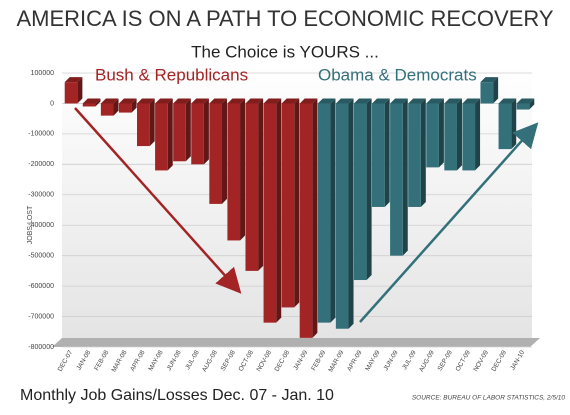 This screenshot has width=570, height=415. Describe the element at coordinates (41, 286) in the screenshot. I see `y-tick-label: -600000` at that location.